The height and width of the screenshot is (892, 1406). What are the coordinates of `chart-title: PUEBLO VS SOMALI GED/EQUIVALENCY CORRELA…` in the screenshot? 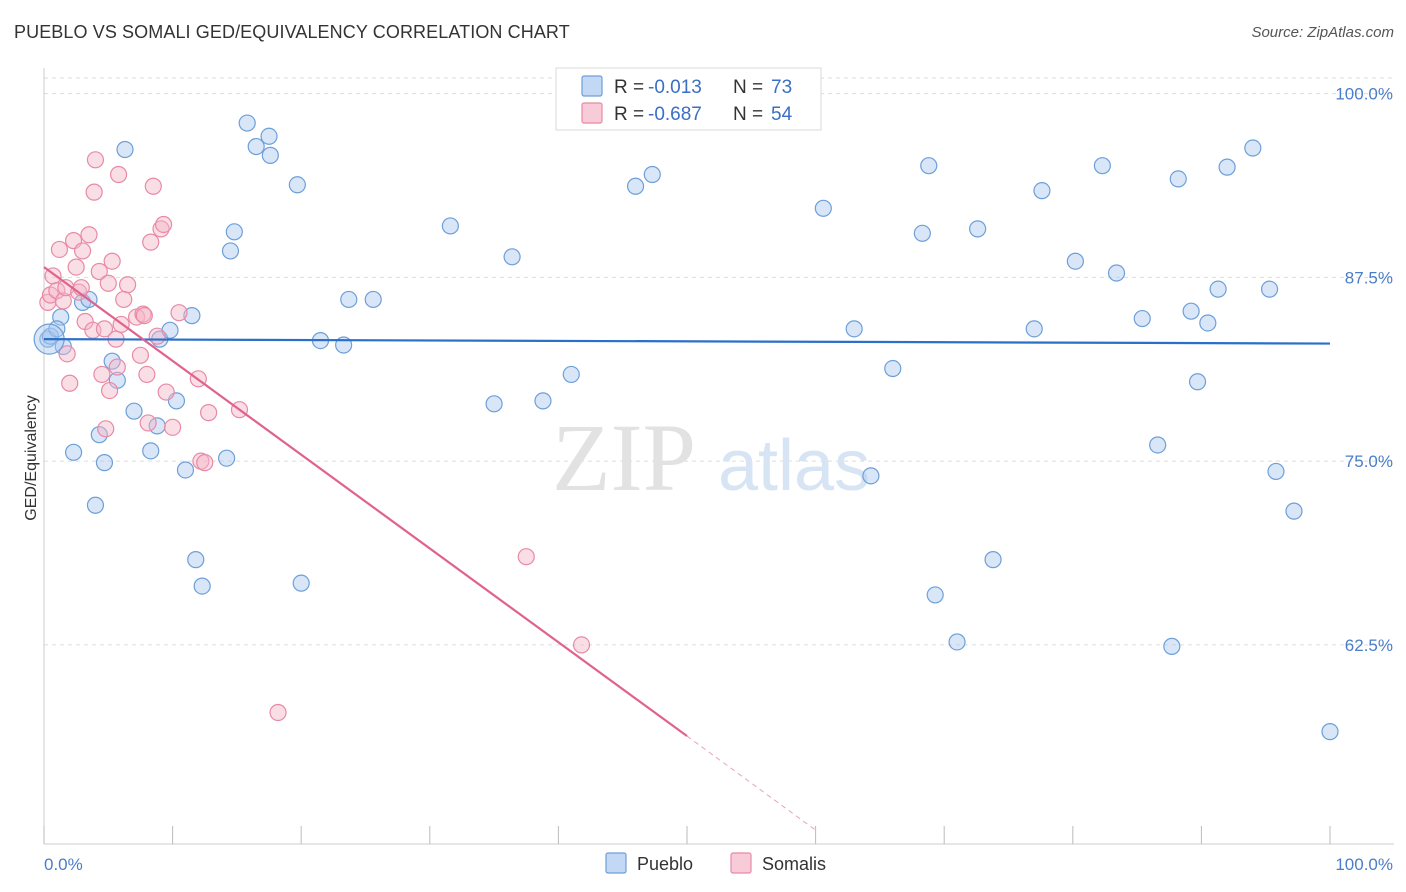 It's located at (292, 32).